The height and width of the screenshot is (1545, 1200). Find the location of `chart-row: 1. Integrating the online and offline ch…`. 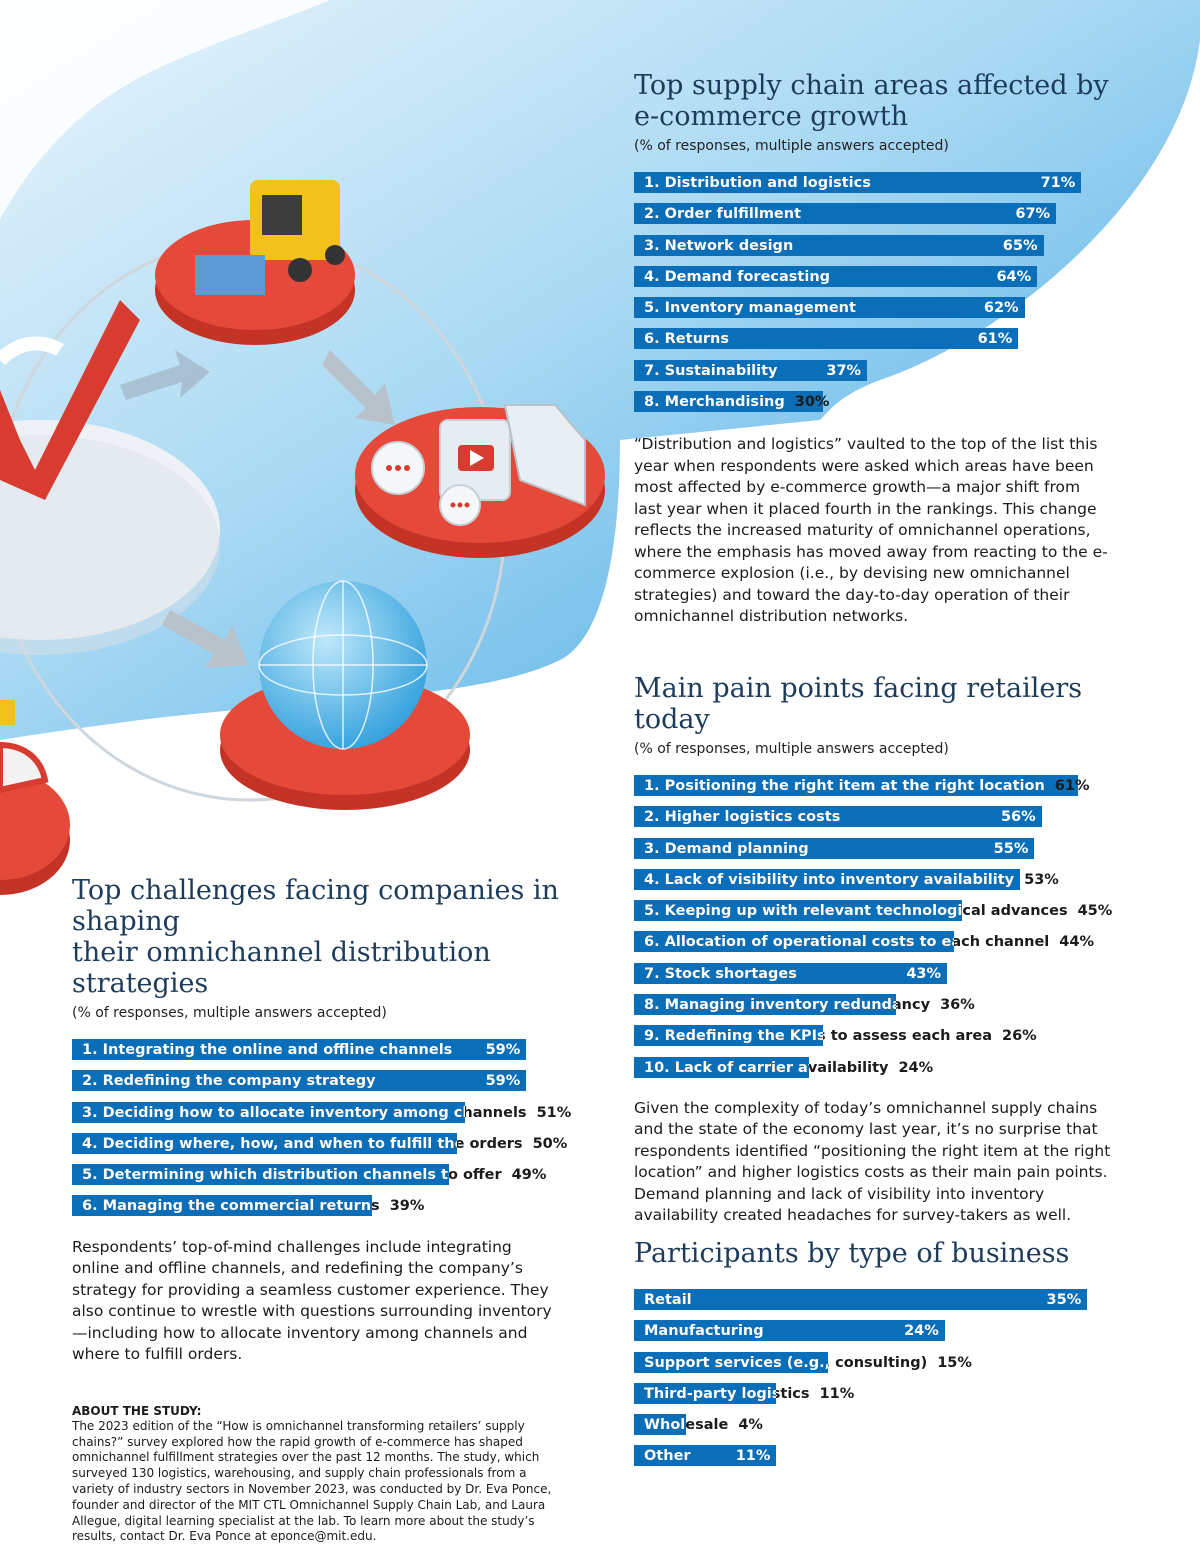

chart-row: 1. Integrating the online and offline ch… is located at coordinates (342, 1052).